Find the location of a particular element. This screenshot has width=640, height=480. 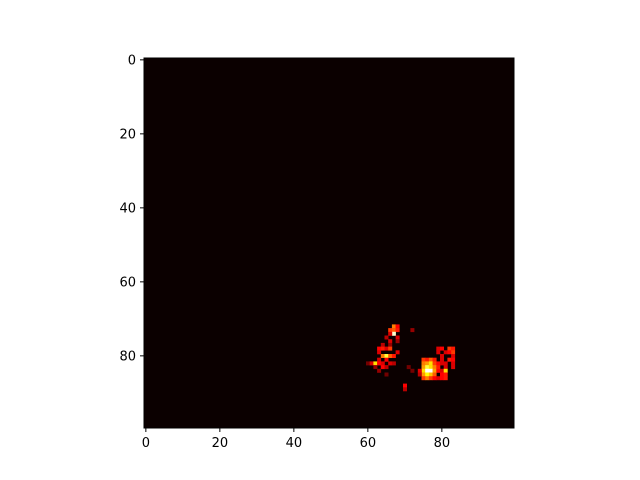

y-tick-label: 0 is located at coordinates (132, 60).